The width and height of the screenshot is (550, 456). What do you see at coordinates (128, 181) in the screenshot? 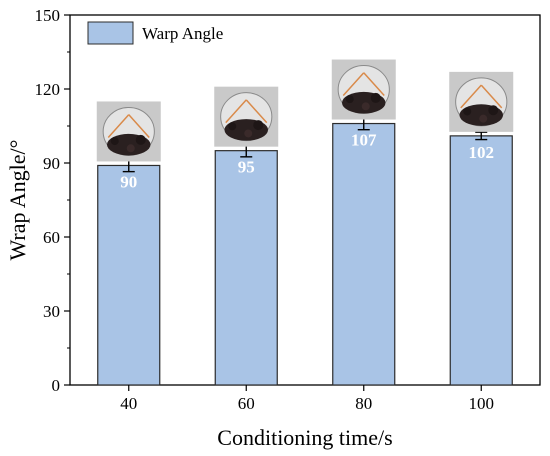
I see `data-label: 90` at bounding box center [128, 181].